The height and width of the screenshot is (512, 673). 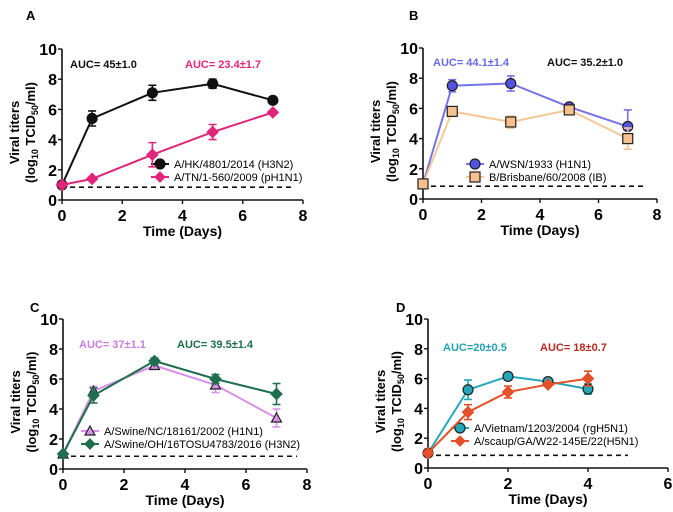 What do you see at coordinates (183, 432) in the screenshot?
I see `legend-label: A/Swine/NC/18161/2002 (H1N1)` at bounding box center [183, 432].